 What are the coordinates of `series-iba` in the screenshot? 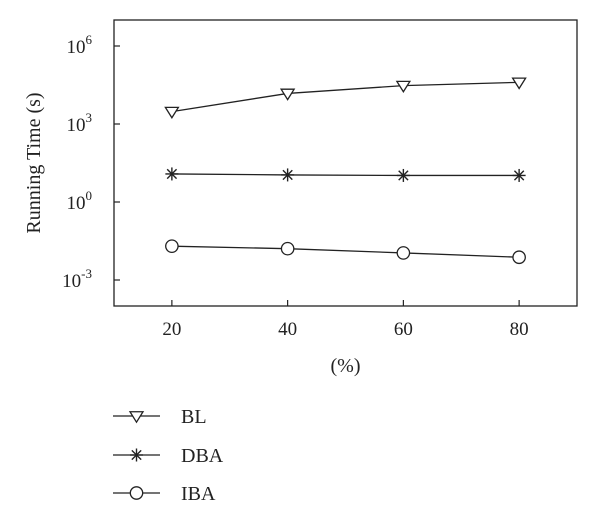 It's located at (345, 252).